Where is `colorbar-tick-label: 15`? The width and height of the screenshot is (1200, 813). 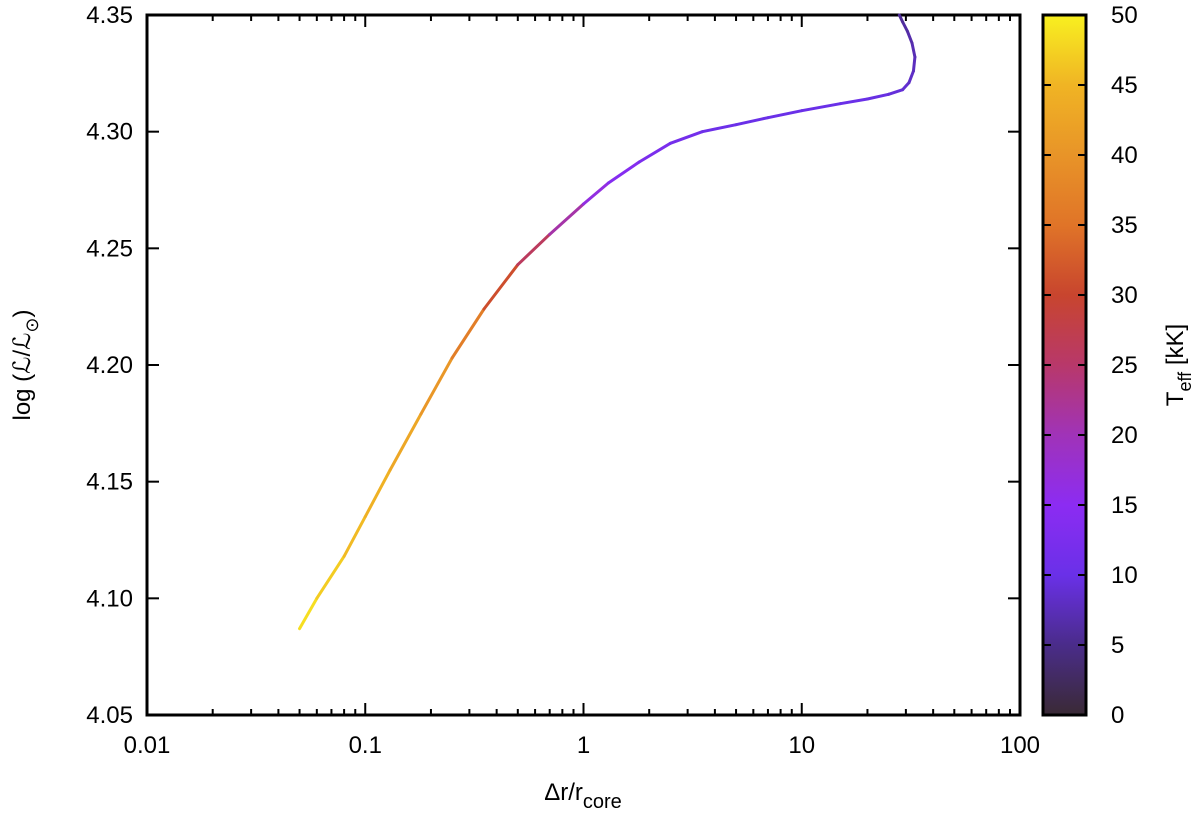 colorbar-tick-label: 15 is located at coordinates (1124, 505).